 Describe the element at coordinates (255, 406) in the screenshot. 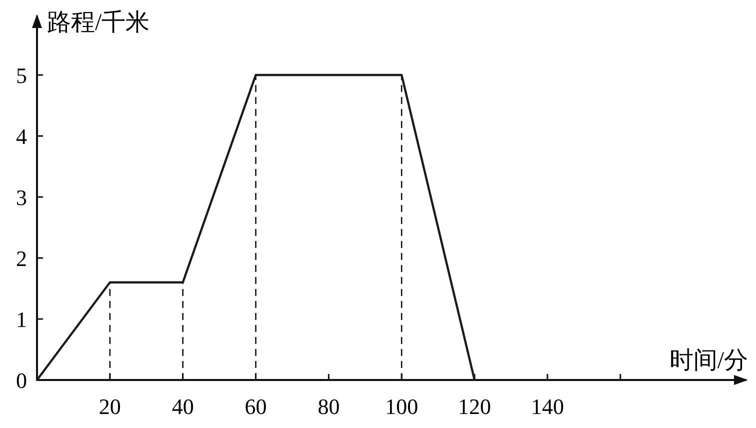

I see `x-tick-label: 60` at that location.